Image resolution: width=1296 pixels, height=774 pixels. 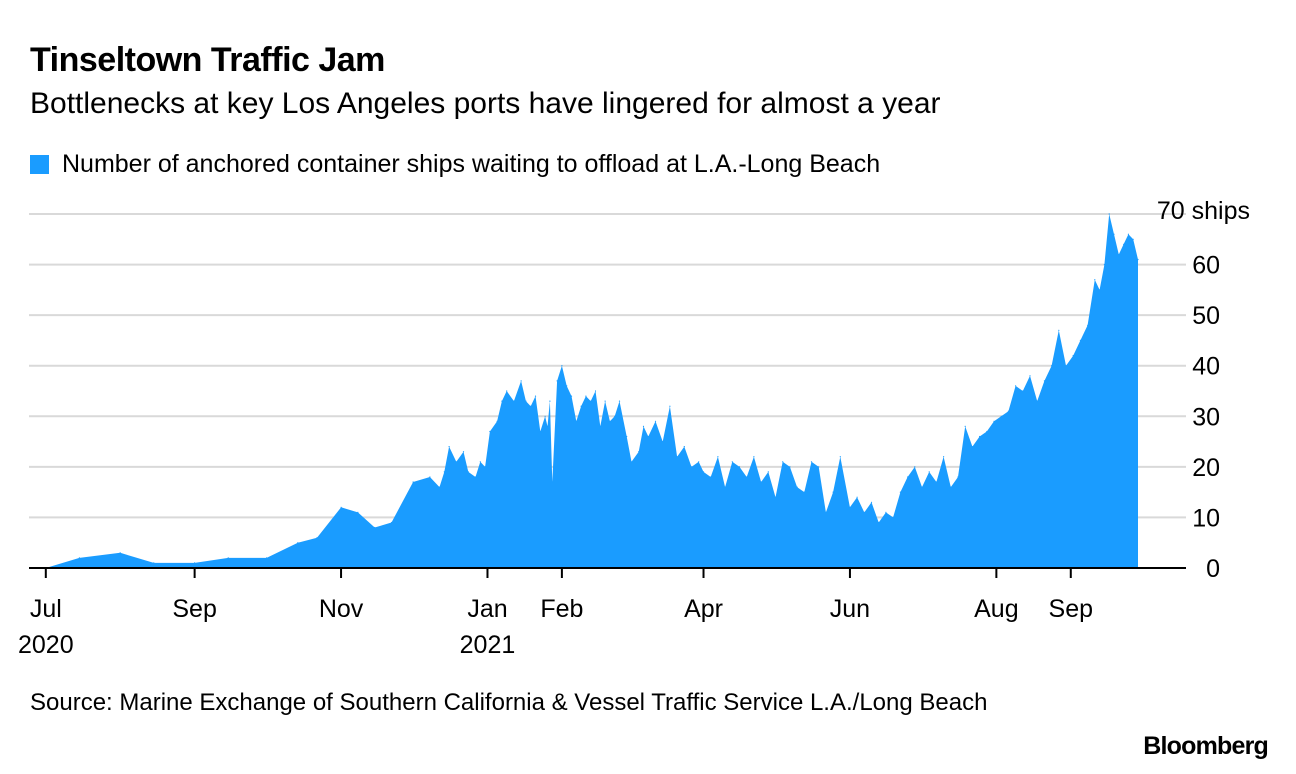 I want to click on y-tick-label: 60, so click(x=1206, y=266).